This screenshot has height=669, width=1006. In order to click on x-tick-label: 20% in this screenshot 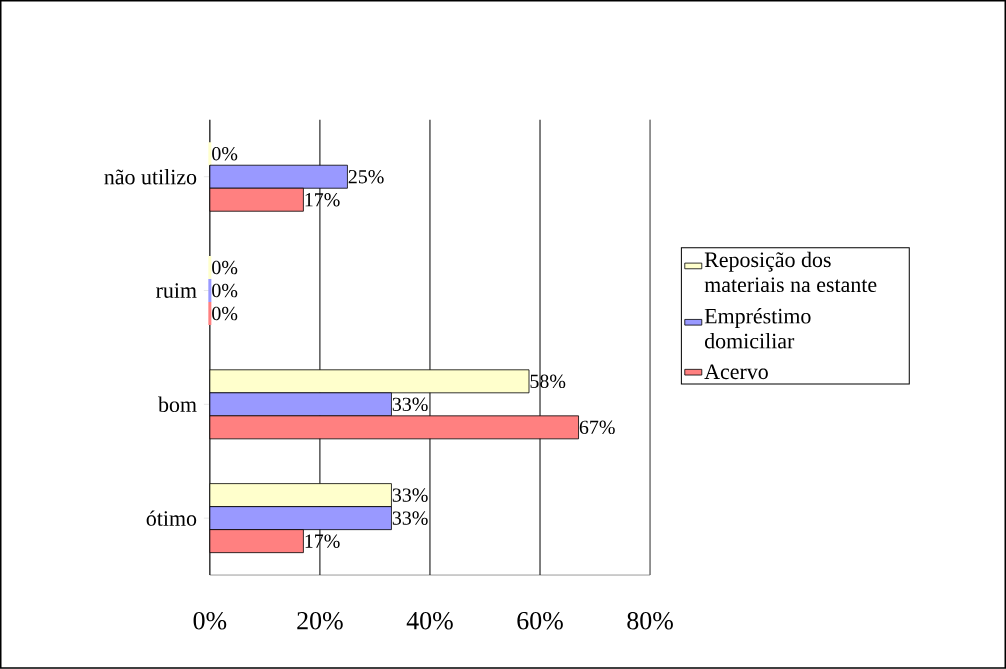, I will do `click(320, 620)`.